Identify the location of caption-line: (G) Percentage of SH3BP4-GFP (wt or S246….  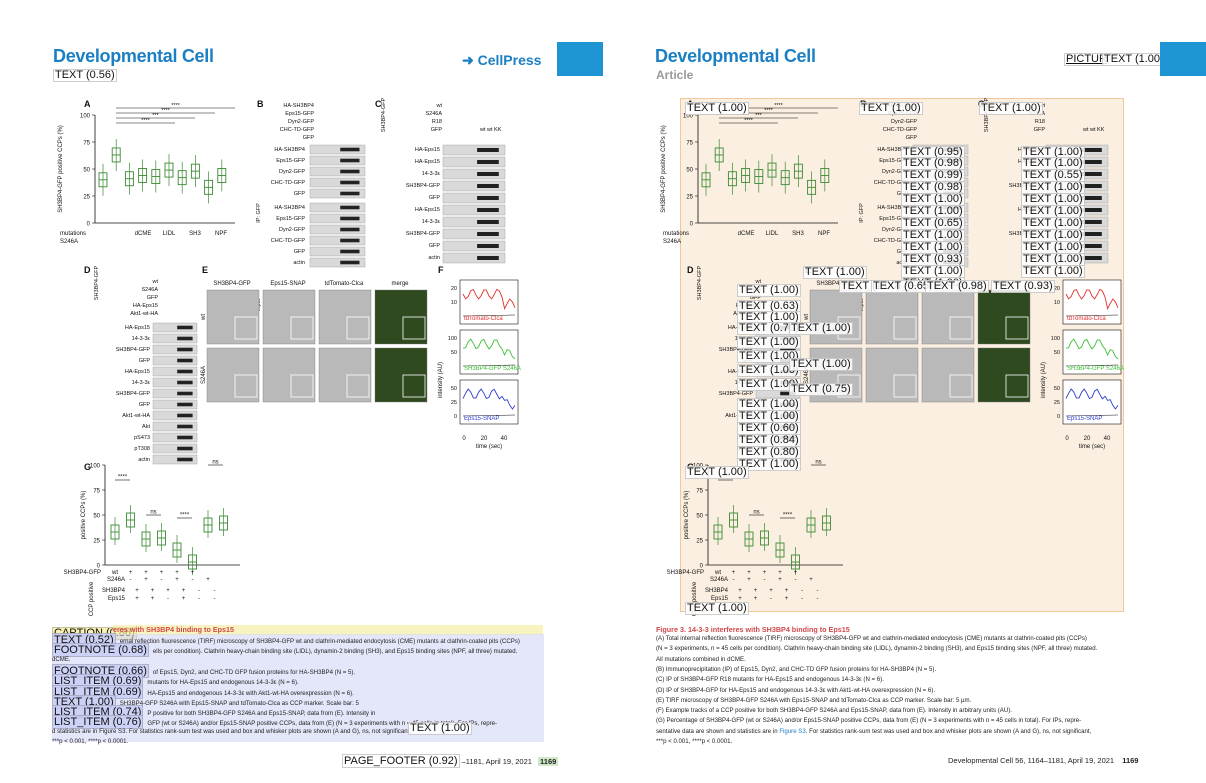
(868, 720).